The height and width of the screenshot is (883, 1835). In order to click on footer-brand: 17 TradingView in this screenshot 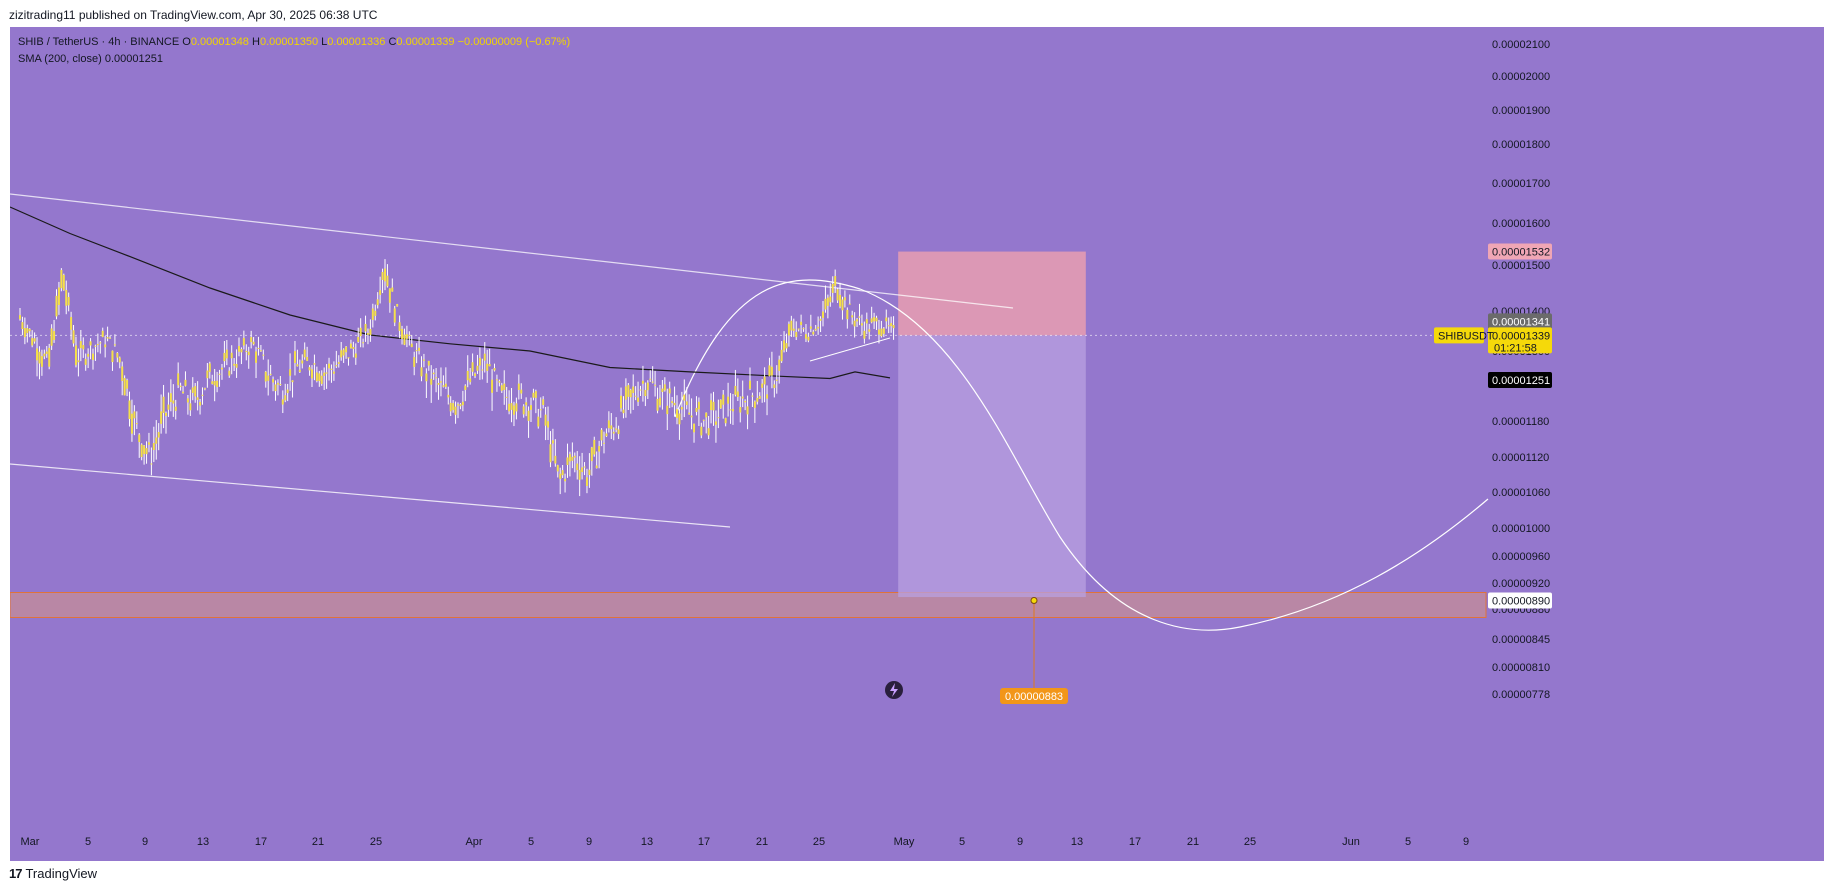, I will do `click(53, 873)`.